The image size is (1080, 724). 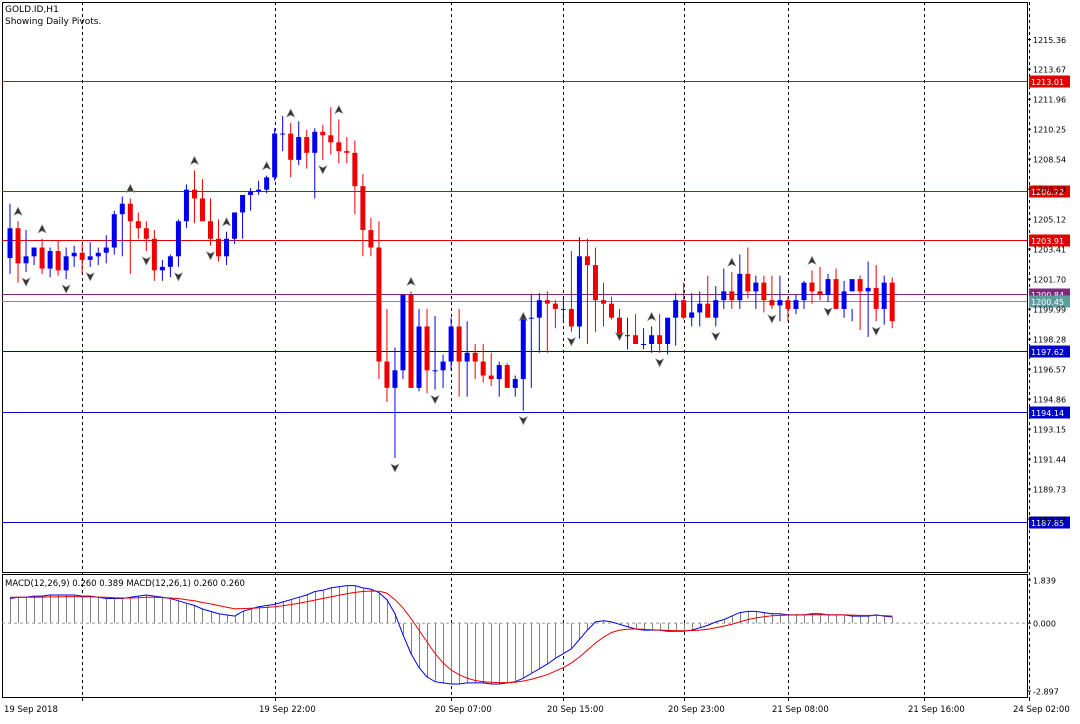 I want to click on current-price-box, so click(x=1049, y=301).